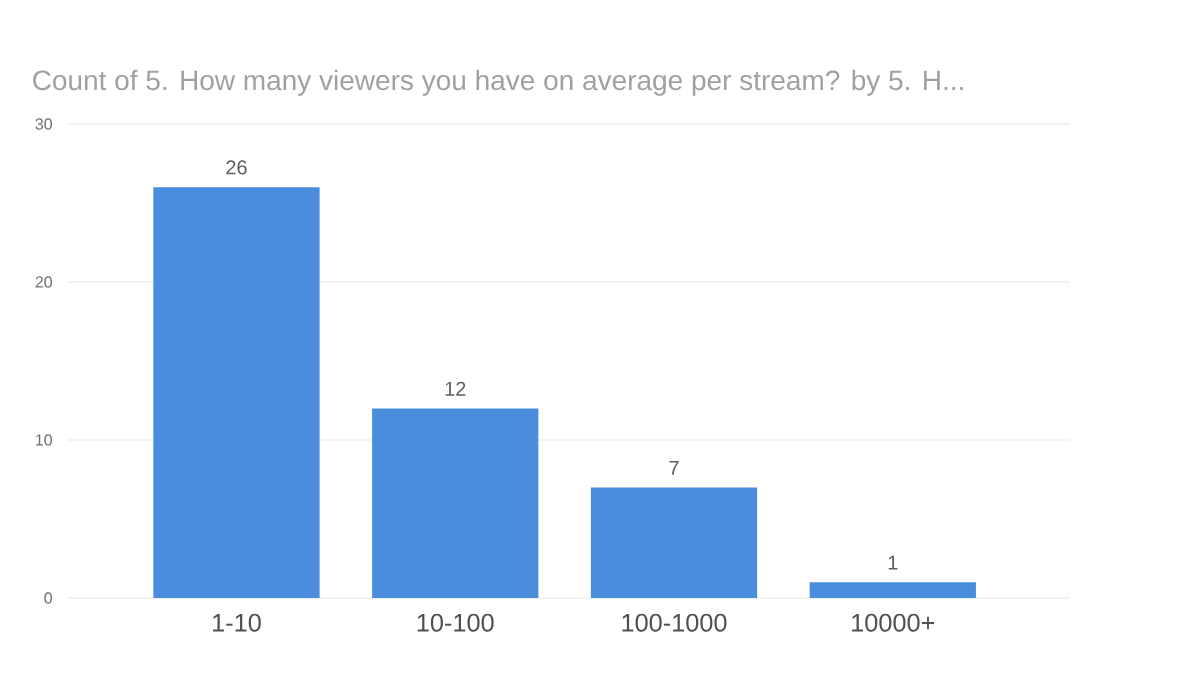  What do you see at coordinates (674, 467) in the screenshot?
I see `data-label: 7` at bounding box center [674, 467].